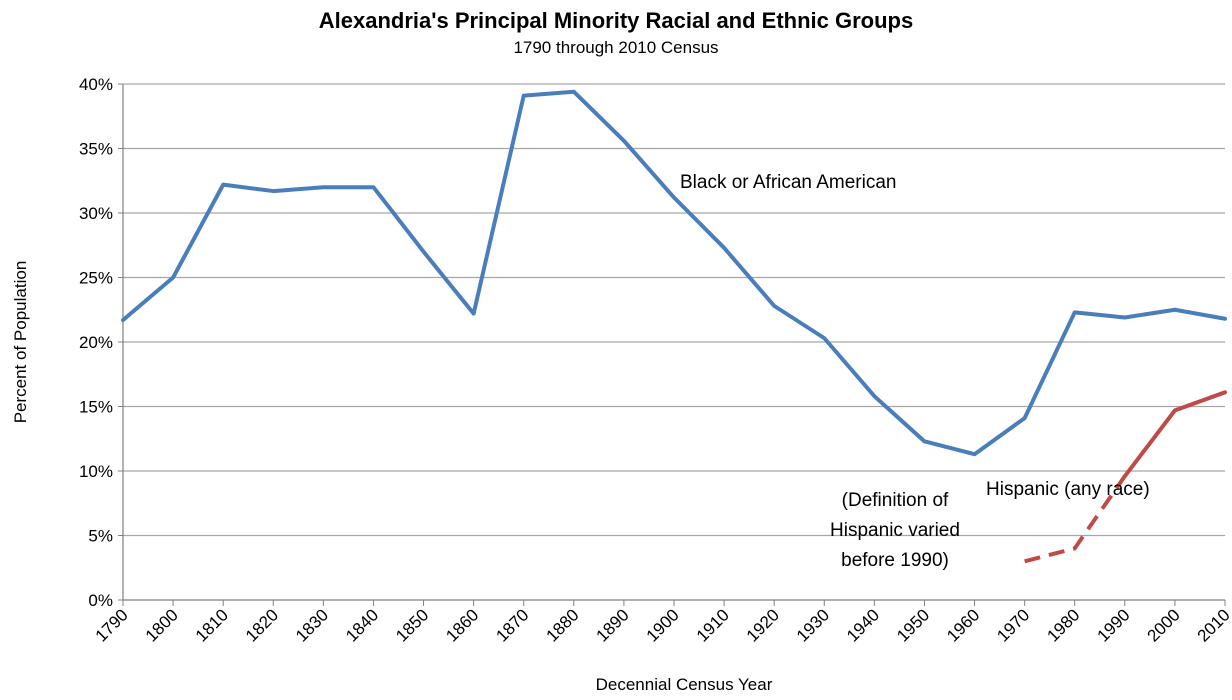  What do you see at coordinates (412, 625) in the screenshot?
I see `x-tick-label: 1850` at bounding box center [412, 625].